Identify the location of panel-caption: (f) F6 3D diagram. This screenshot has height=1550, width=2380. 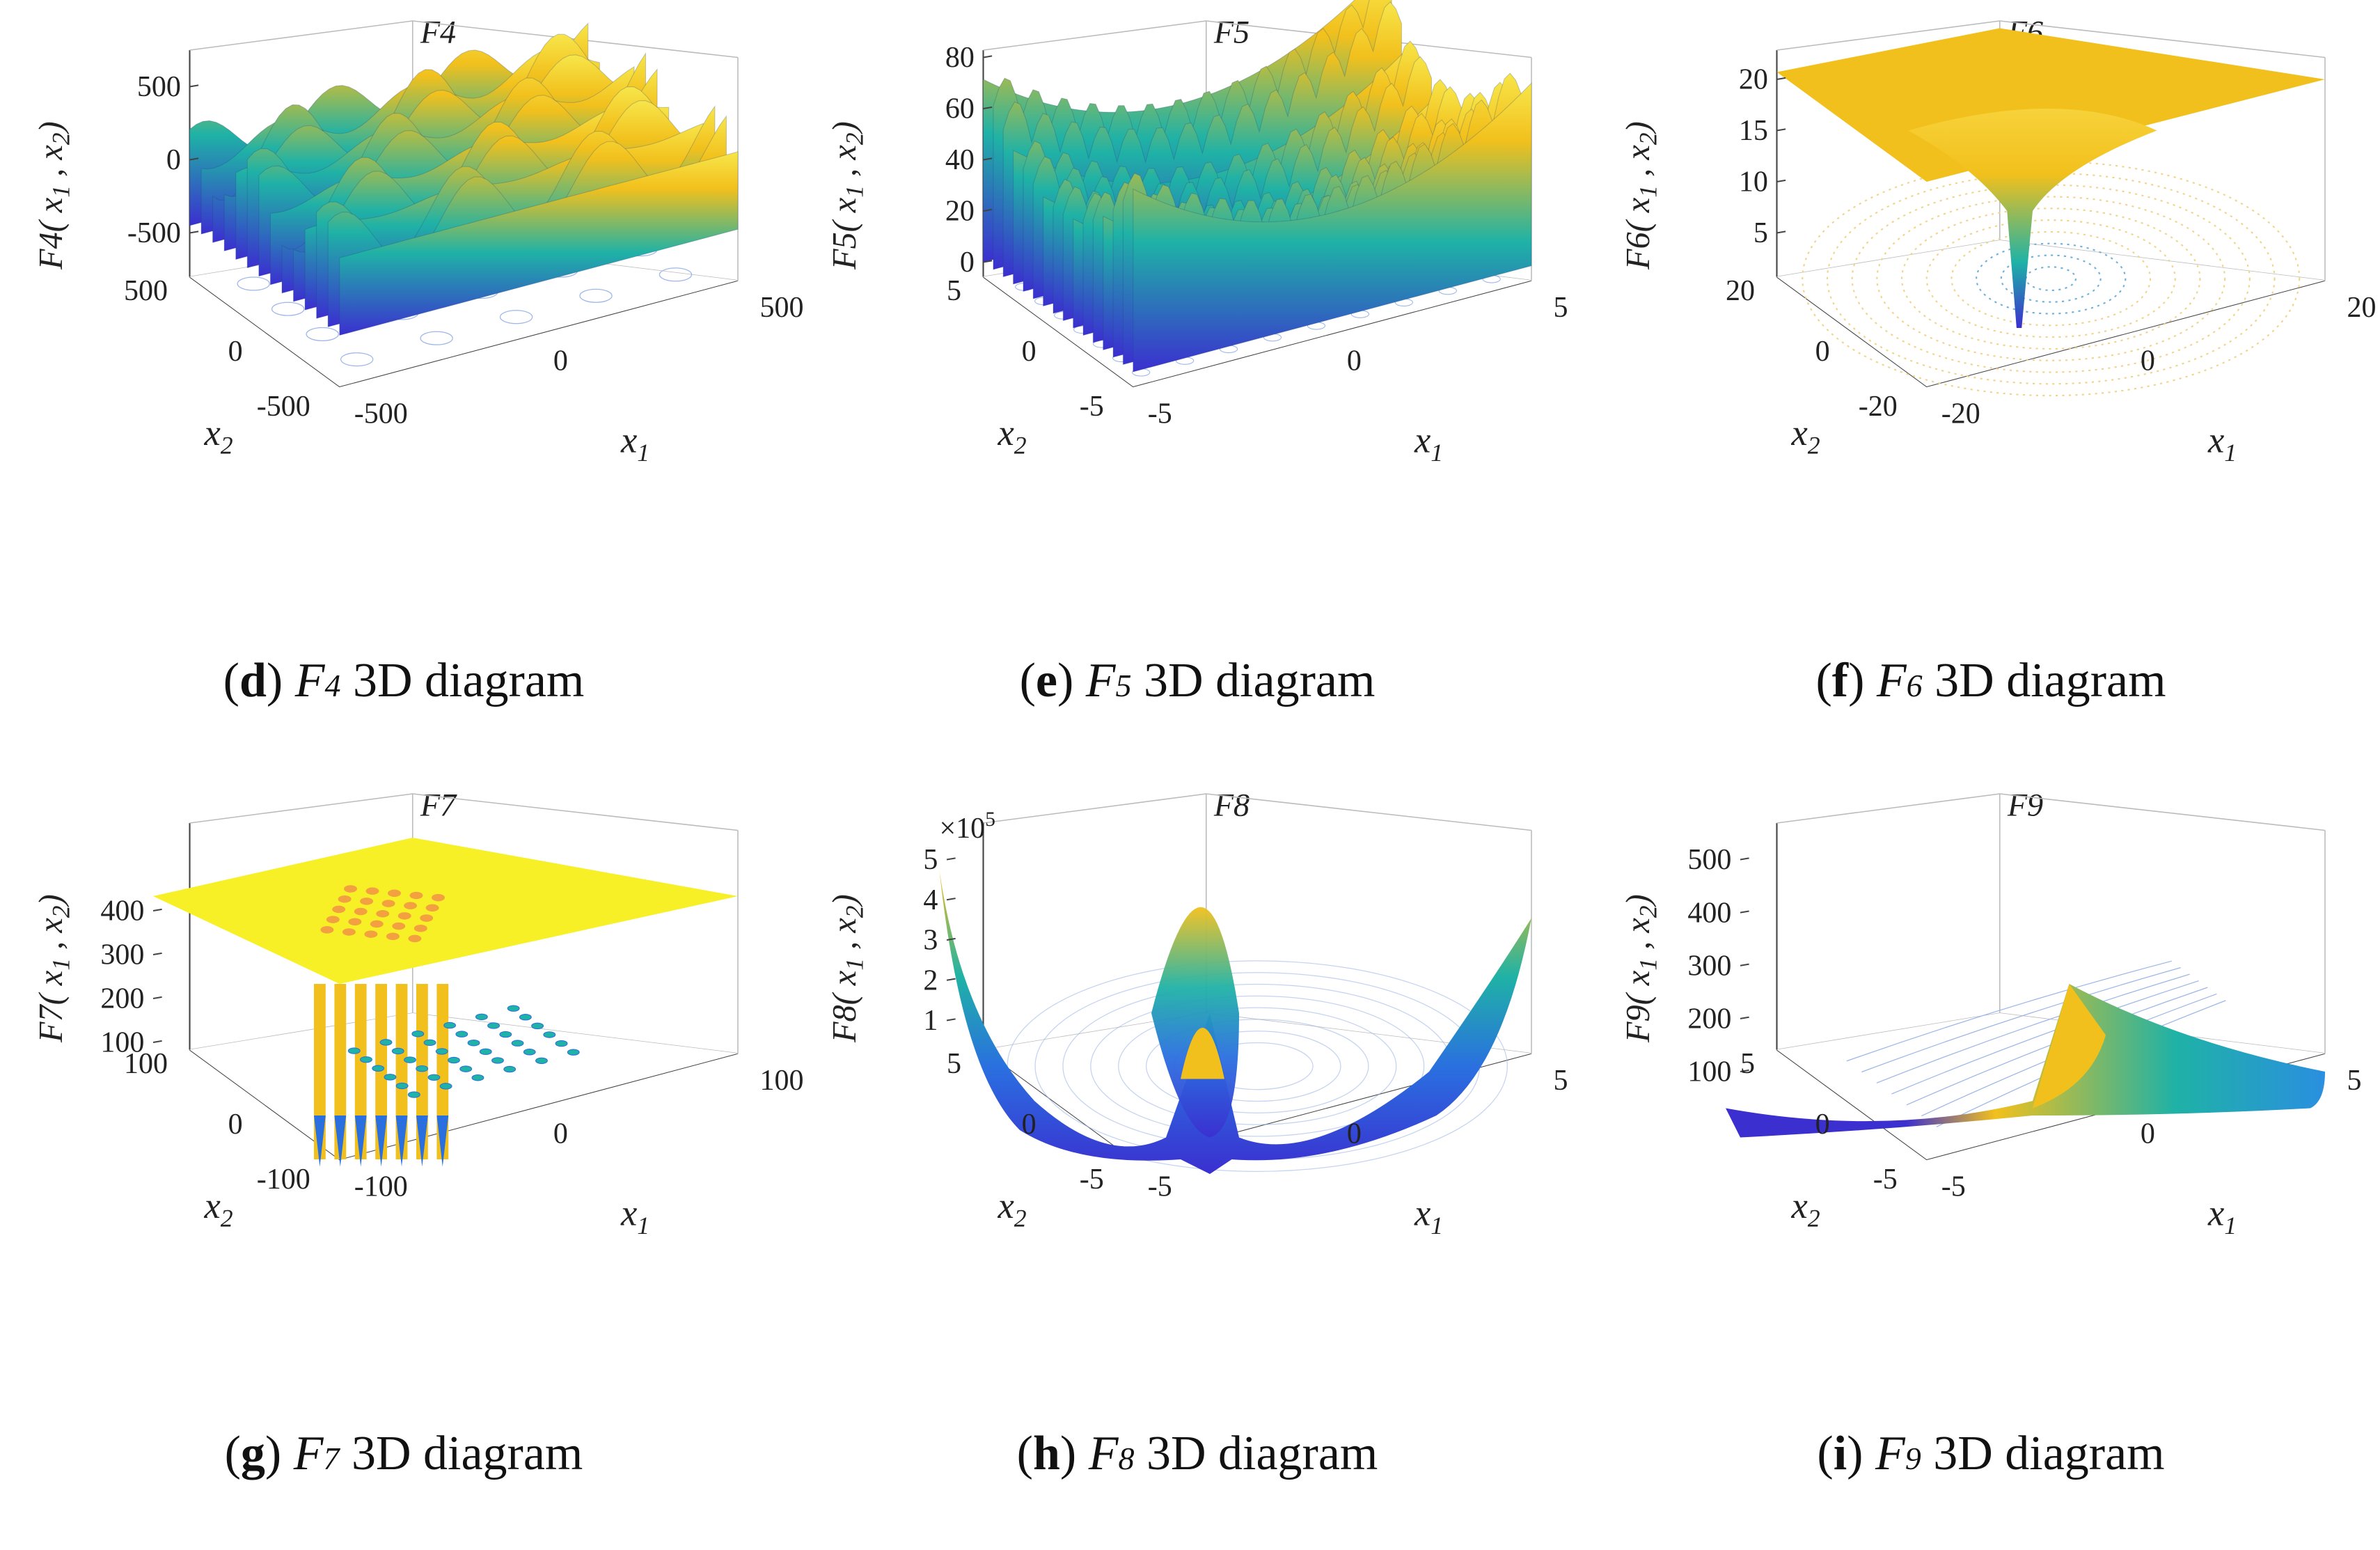
(1990, 680).